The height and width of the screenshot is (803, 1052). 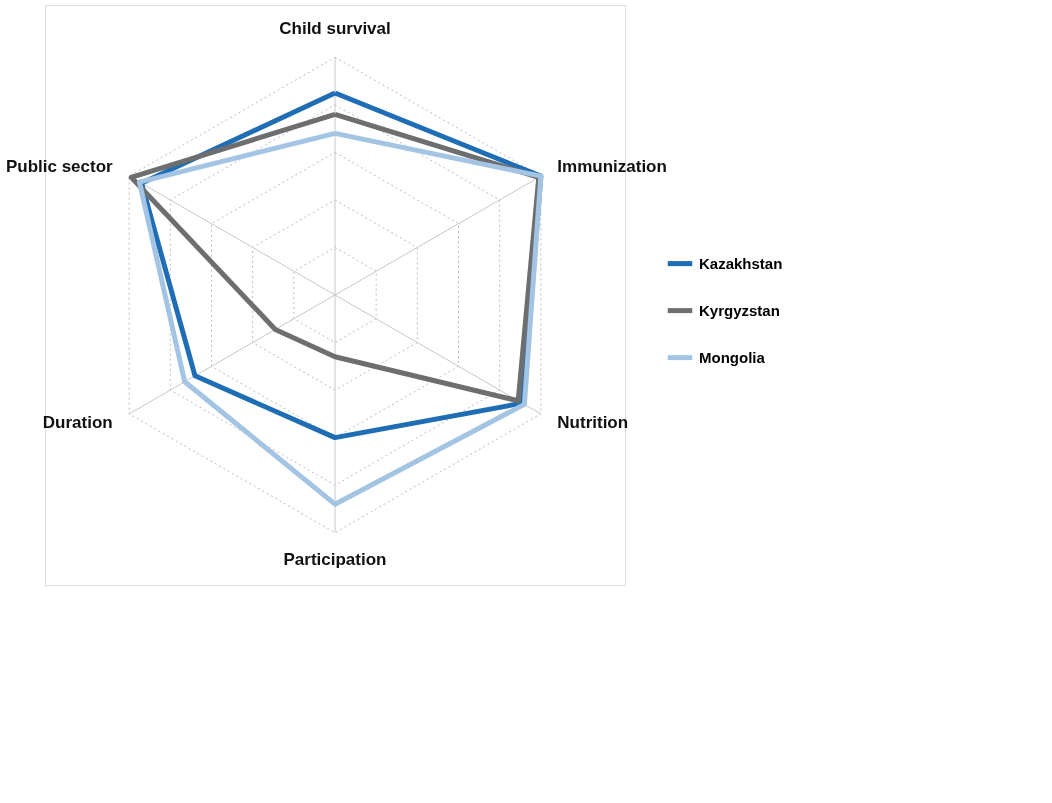 What do you see at coordinates (732, 357) in the screenshot?
I see `legend-label: Mongolia` at bounding box center [732, 357].